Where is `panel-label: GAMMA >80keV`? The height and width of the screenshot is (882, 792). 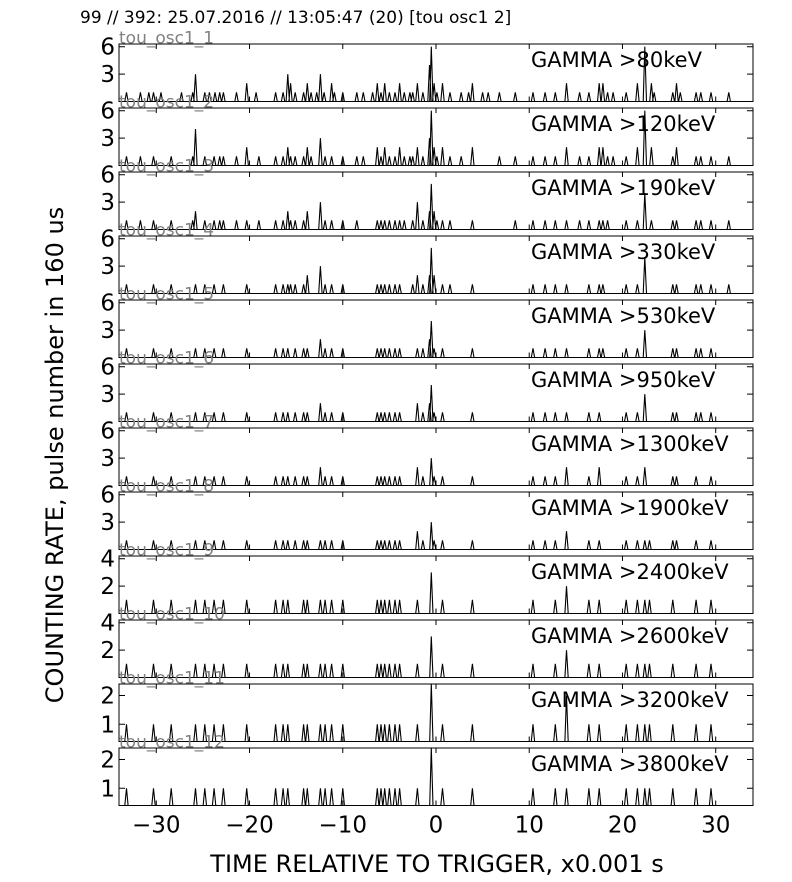 panel-label: GAMMA >80keV is located at coordinates (617, 60).